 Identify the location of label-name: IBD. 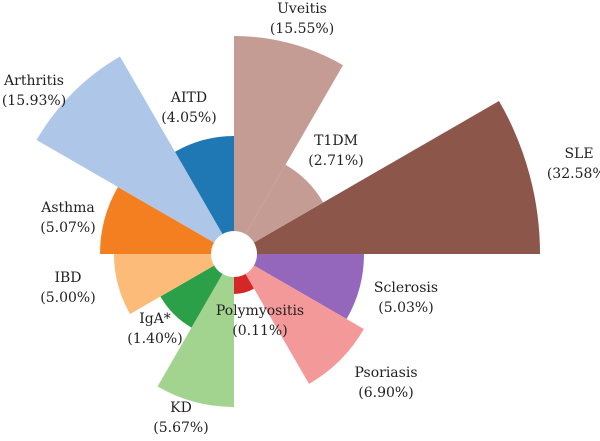
(67, 278).